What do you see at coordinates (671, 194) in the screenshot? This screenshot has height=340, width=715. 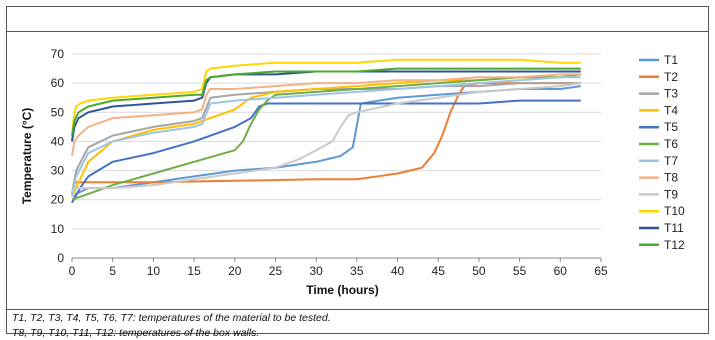 I see `legend-label-t9: T9` at bounding box center [671, 194].